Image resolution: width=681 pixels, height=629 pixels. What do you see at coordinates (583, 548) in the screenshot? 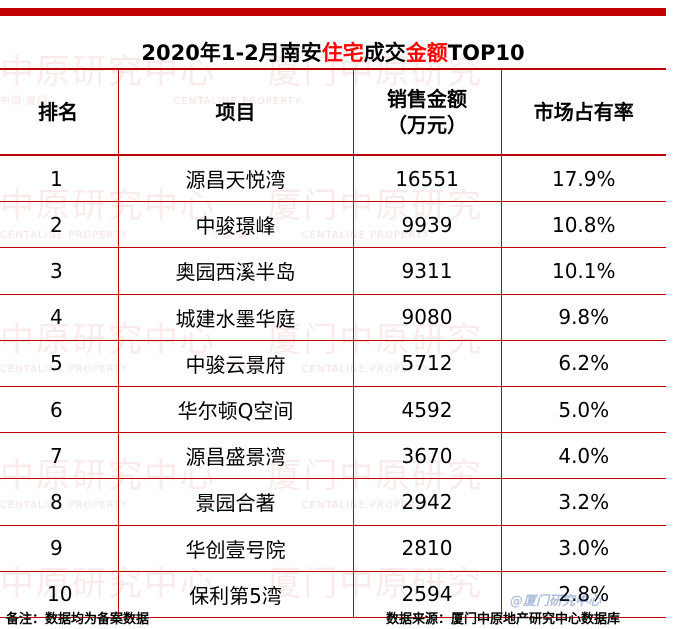
I see `share-cell: 3.0%` at bounding box center [583, 548].